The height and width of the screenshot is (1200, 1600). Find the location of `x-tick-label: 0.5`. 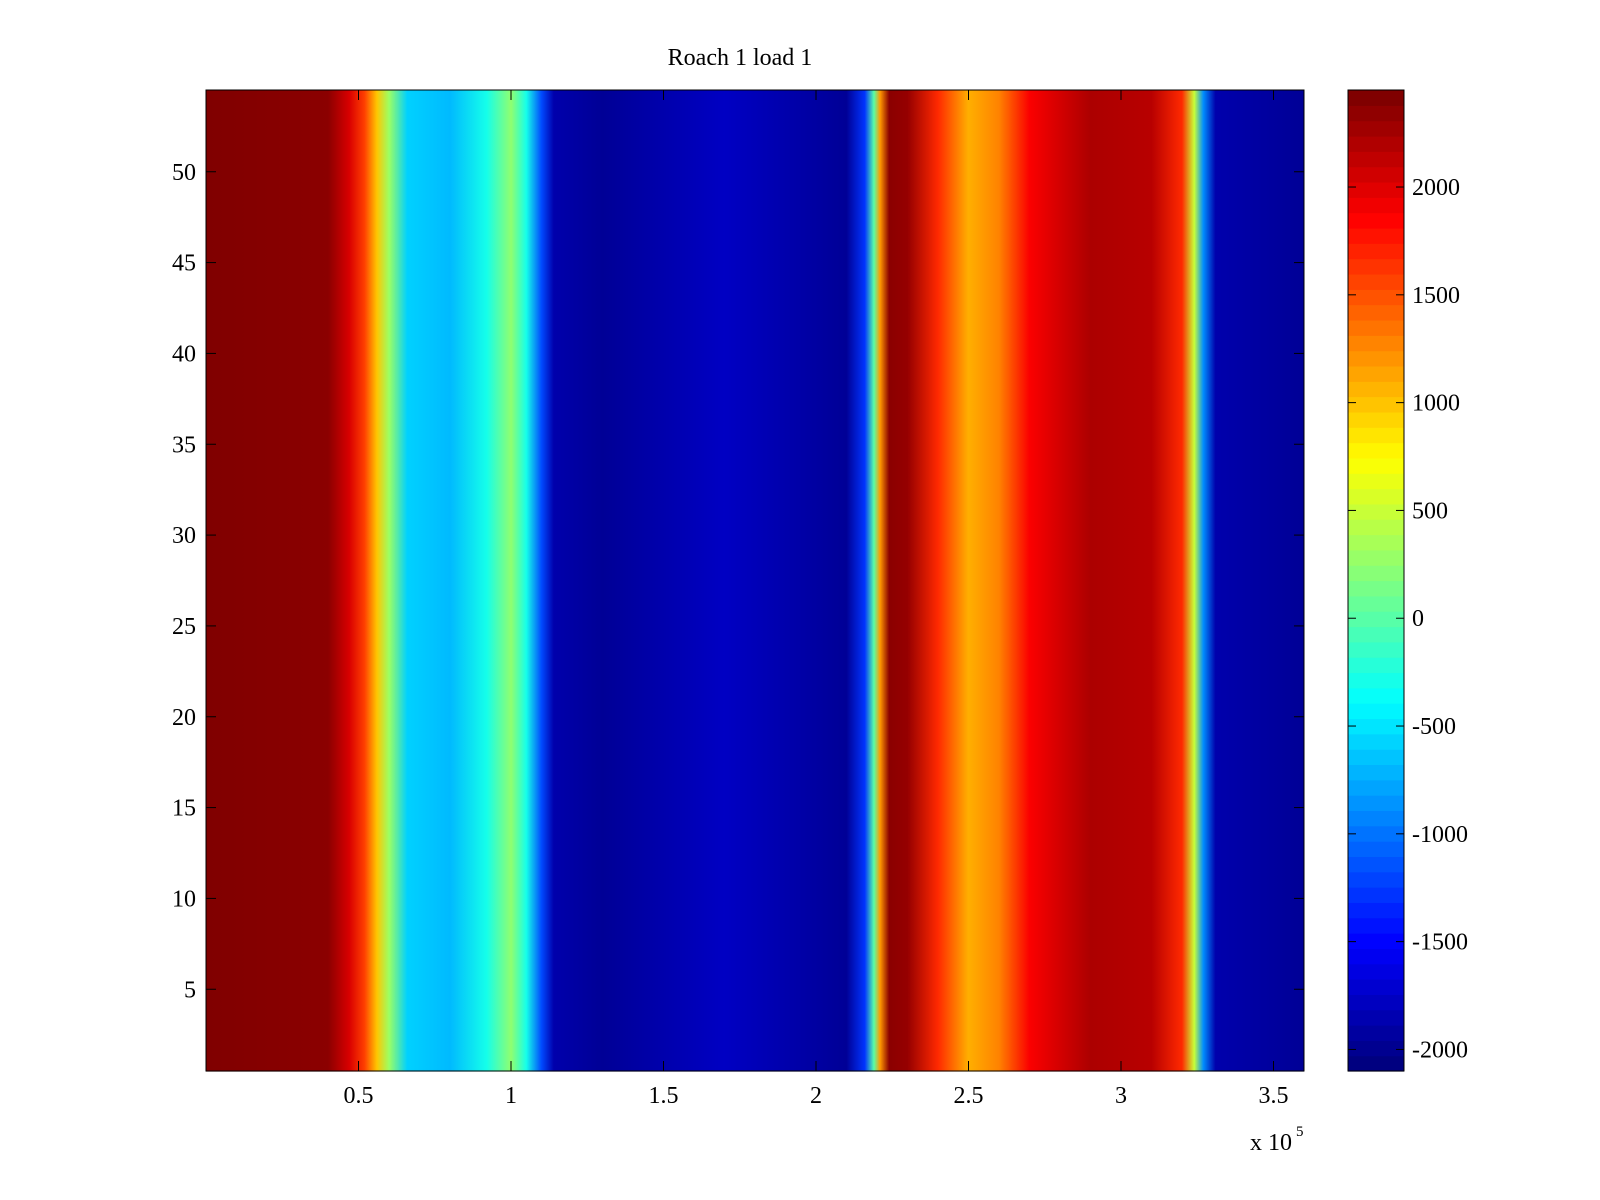

x-tick-label: 0.5 is located at coordinates (359, 1096).